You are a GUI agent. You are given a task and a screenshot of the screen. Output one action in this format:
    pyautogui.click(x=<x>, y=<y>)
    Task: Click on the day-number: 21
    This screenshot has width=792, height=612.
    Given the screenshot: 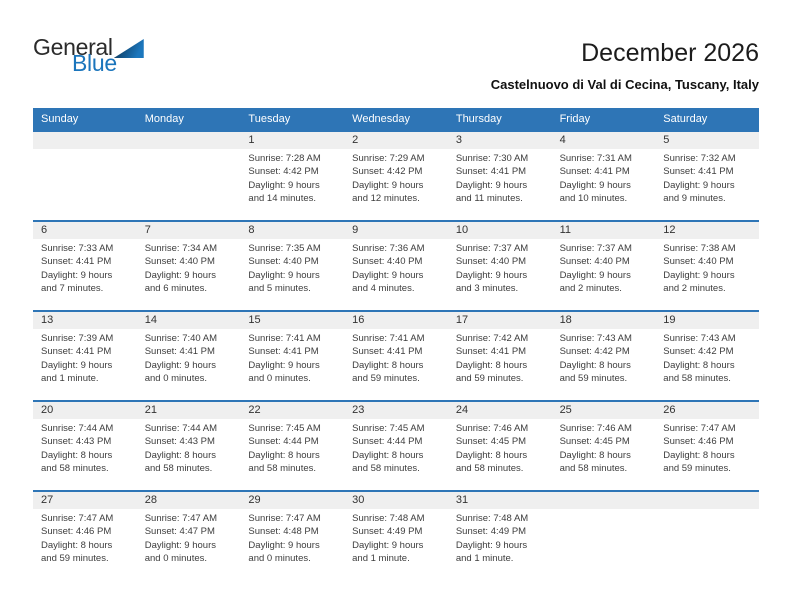 What is the action you would take?
    pyautogui.click(x=188, y=410)
    